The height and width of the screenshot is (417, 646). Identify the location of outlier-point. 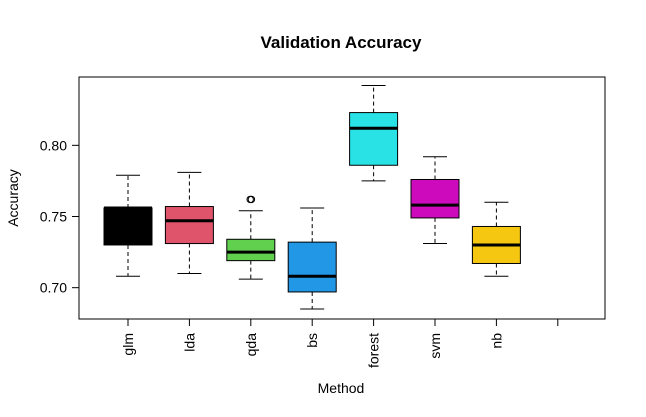
(251, 199).